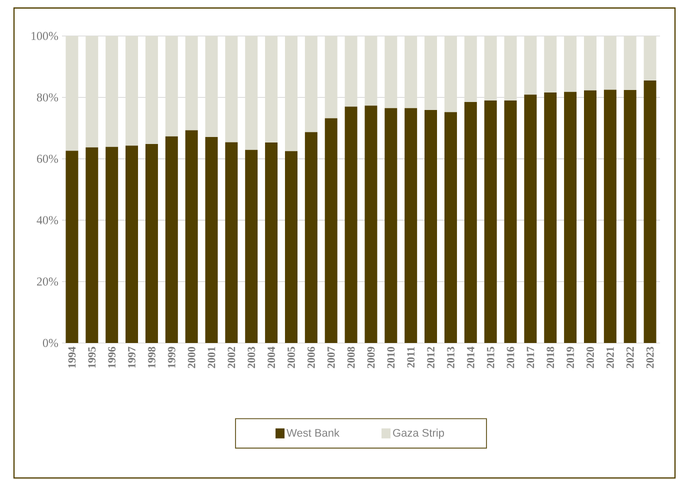 The height and width of the screenshot is (479, 685). Describe the element at coordinates (112, 357) in the screenshot. I see `x-tick-label: 1996` at that location.